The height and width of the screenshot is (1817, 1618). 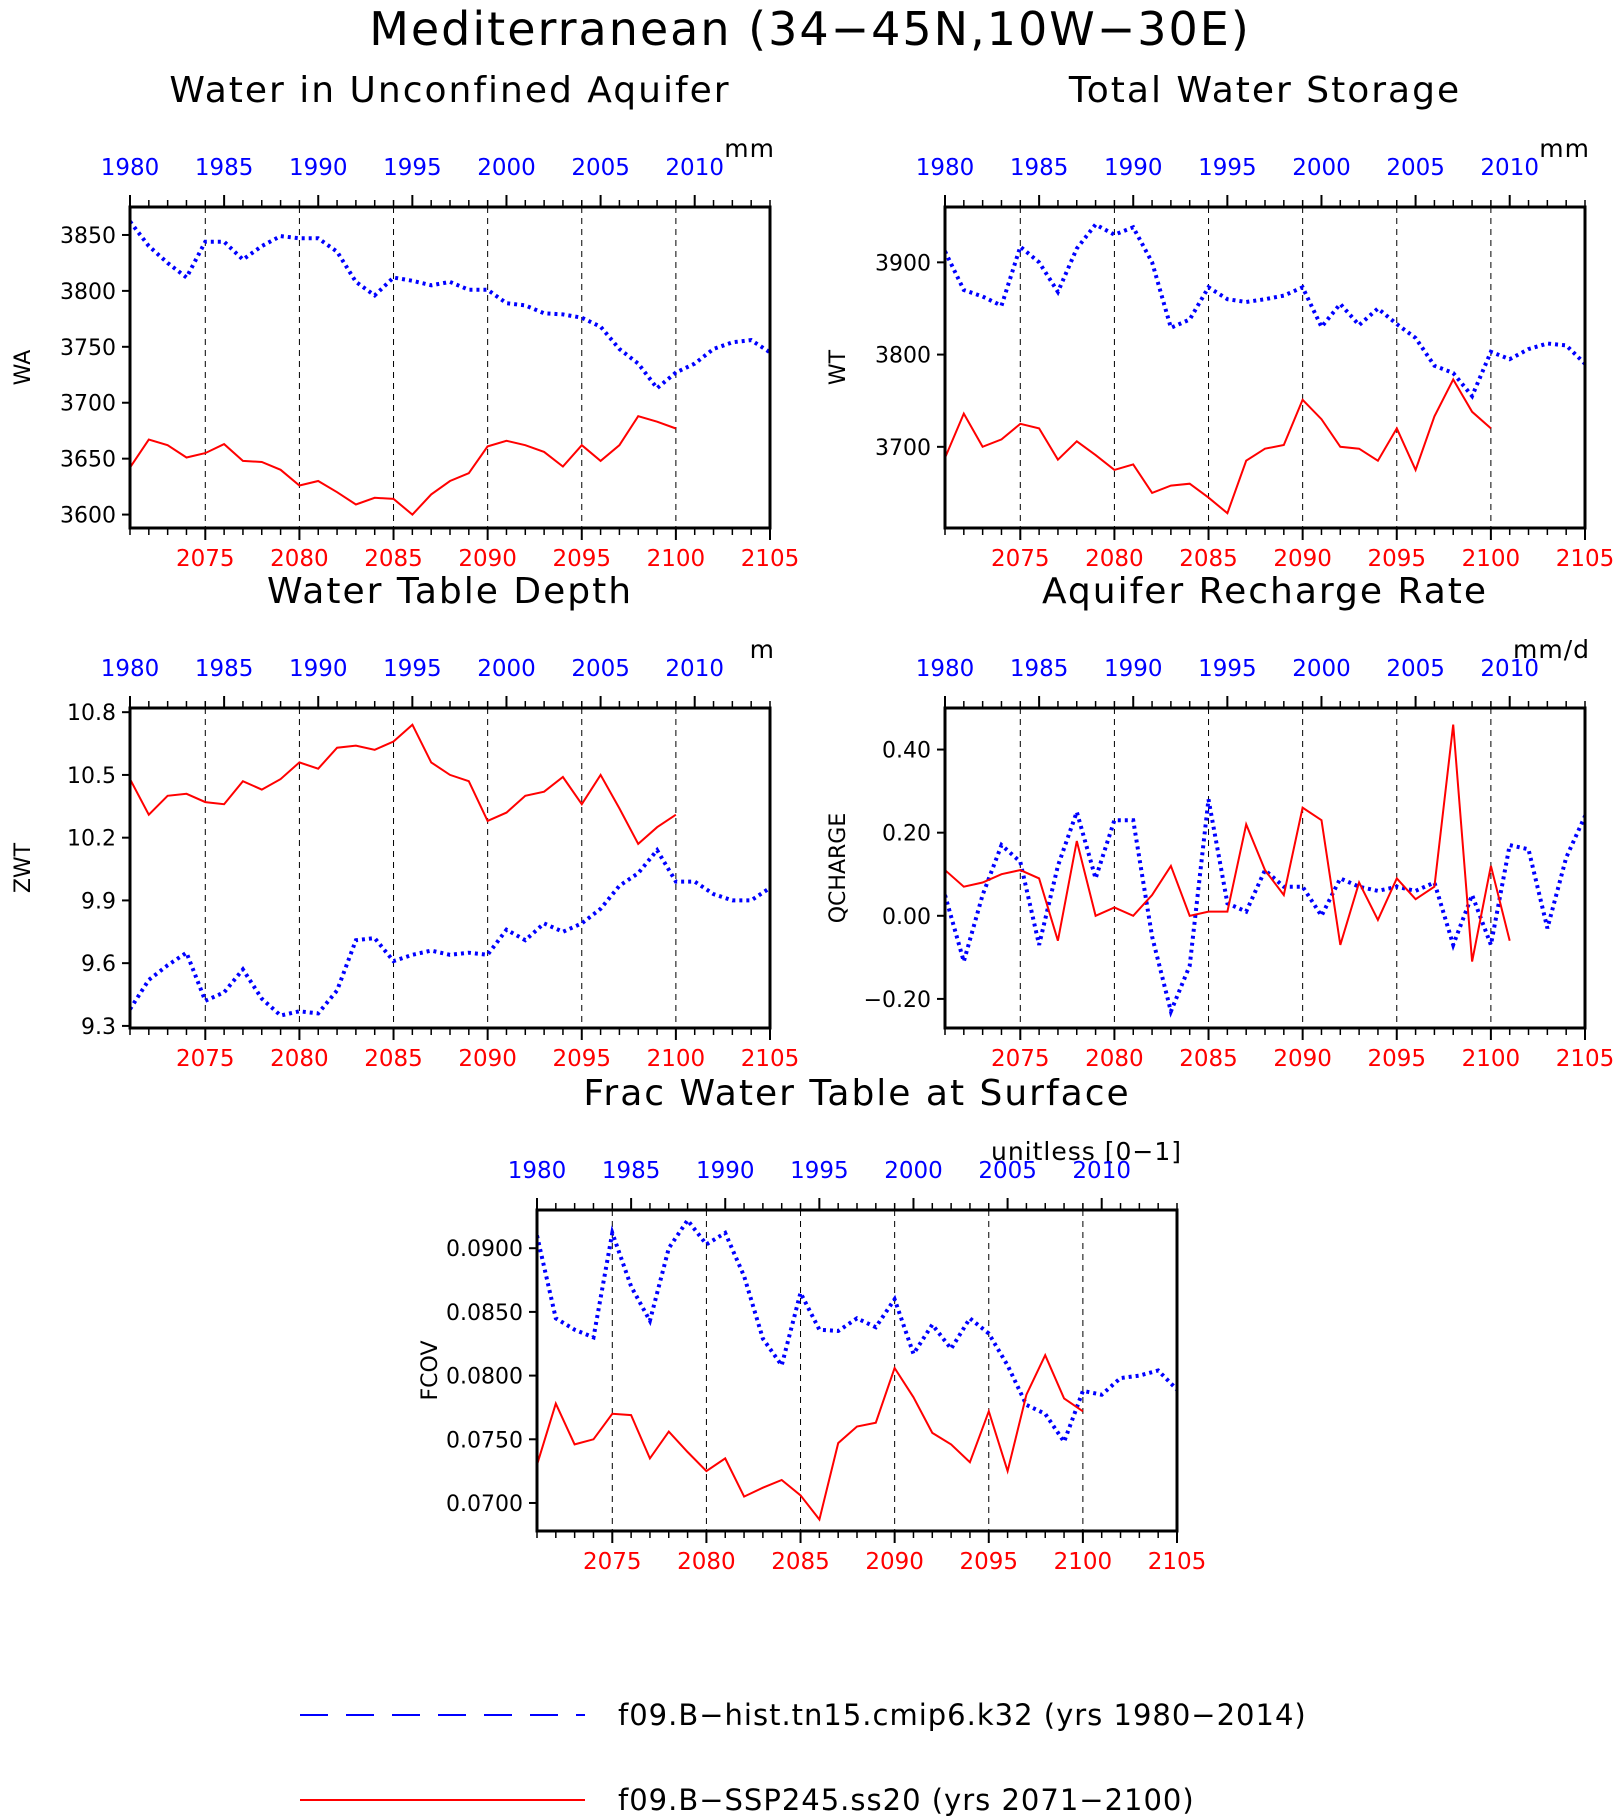 I want to click on y-tick-label: 0.0750, so click(x=484, y=1440).